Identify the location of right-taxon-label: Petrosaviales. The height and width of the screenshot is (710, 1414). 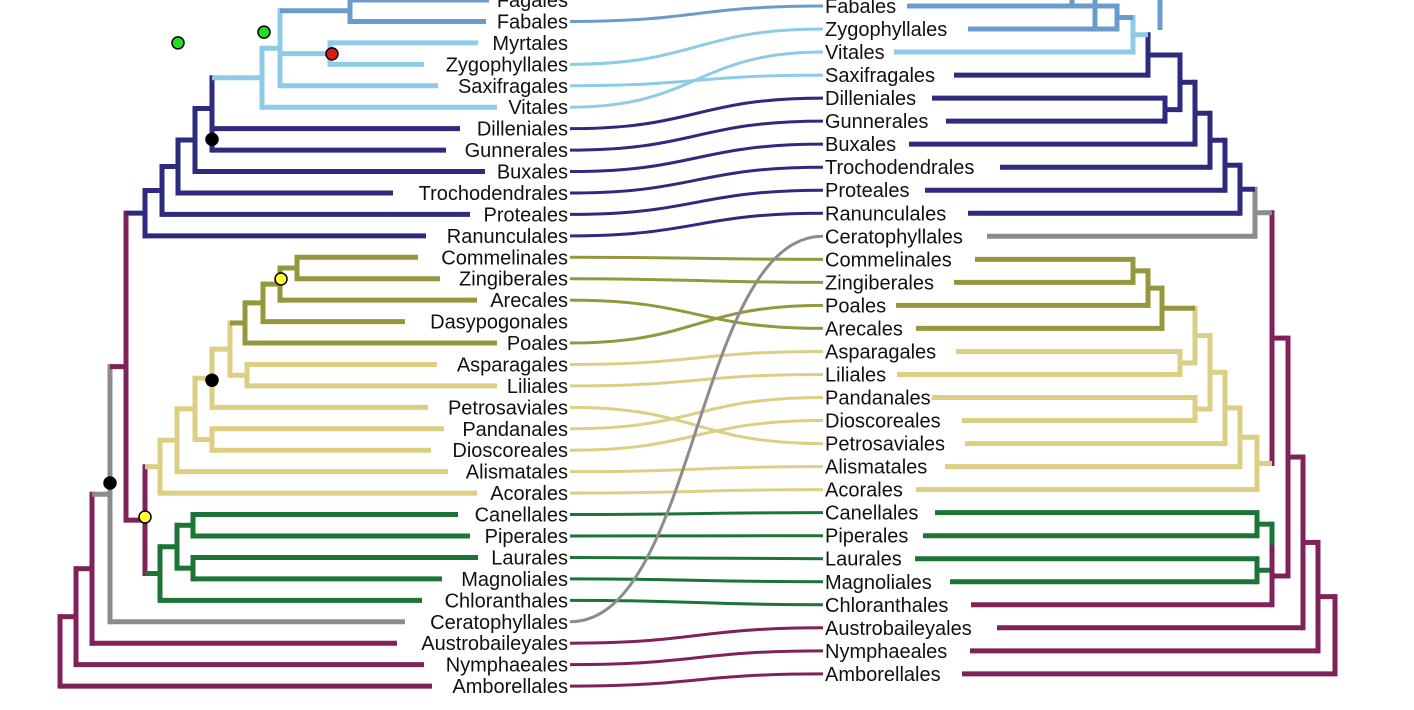
(885, 445).